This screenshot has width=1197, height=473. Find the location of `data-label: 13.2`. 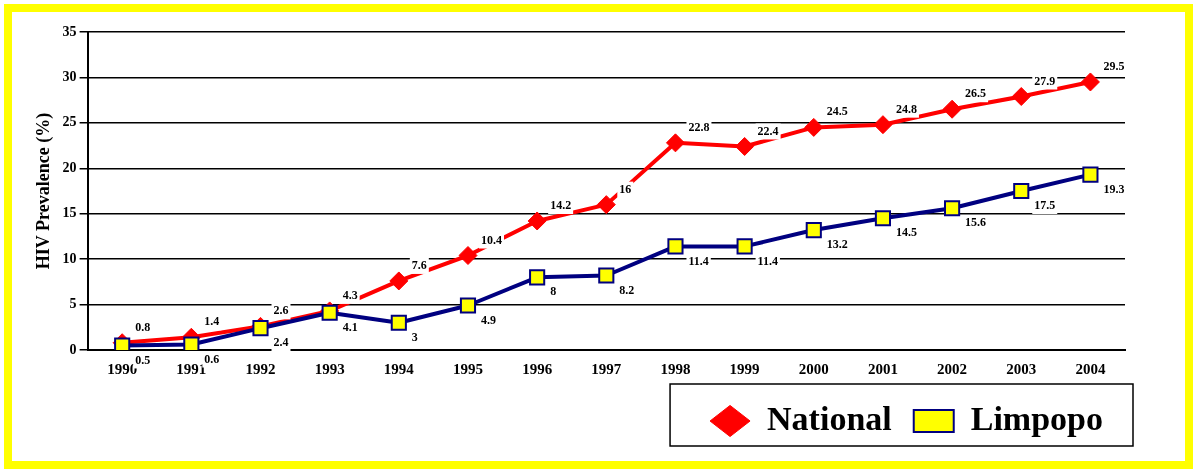

data-label: 13.2 is located at coordinates (837, 244).